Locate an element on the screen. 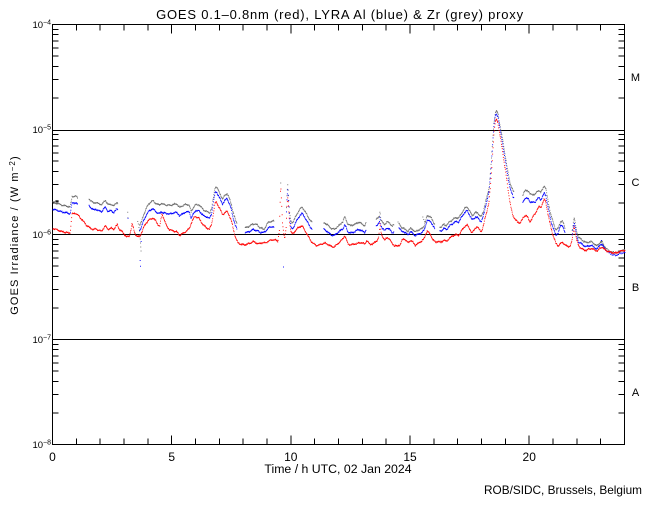  svg-text: M is located at coordinates (635, 78).